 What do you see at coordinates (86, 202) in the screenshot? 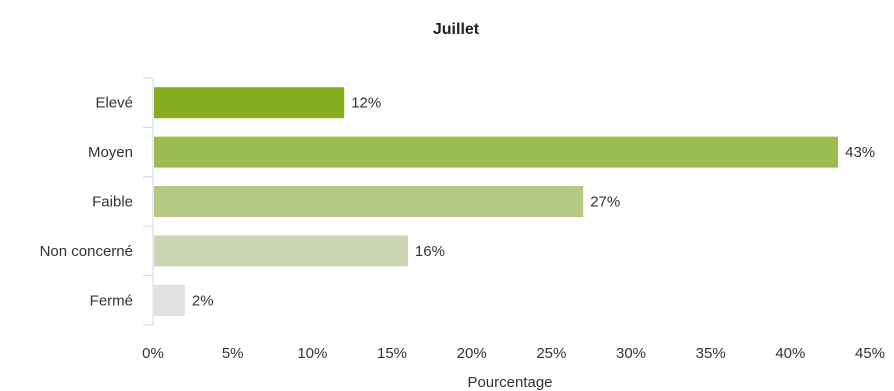
I see `category-labels: Elevé Moyen Faible Non concerné Fermé` at bounding box center [86, 202].